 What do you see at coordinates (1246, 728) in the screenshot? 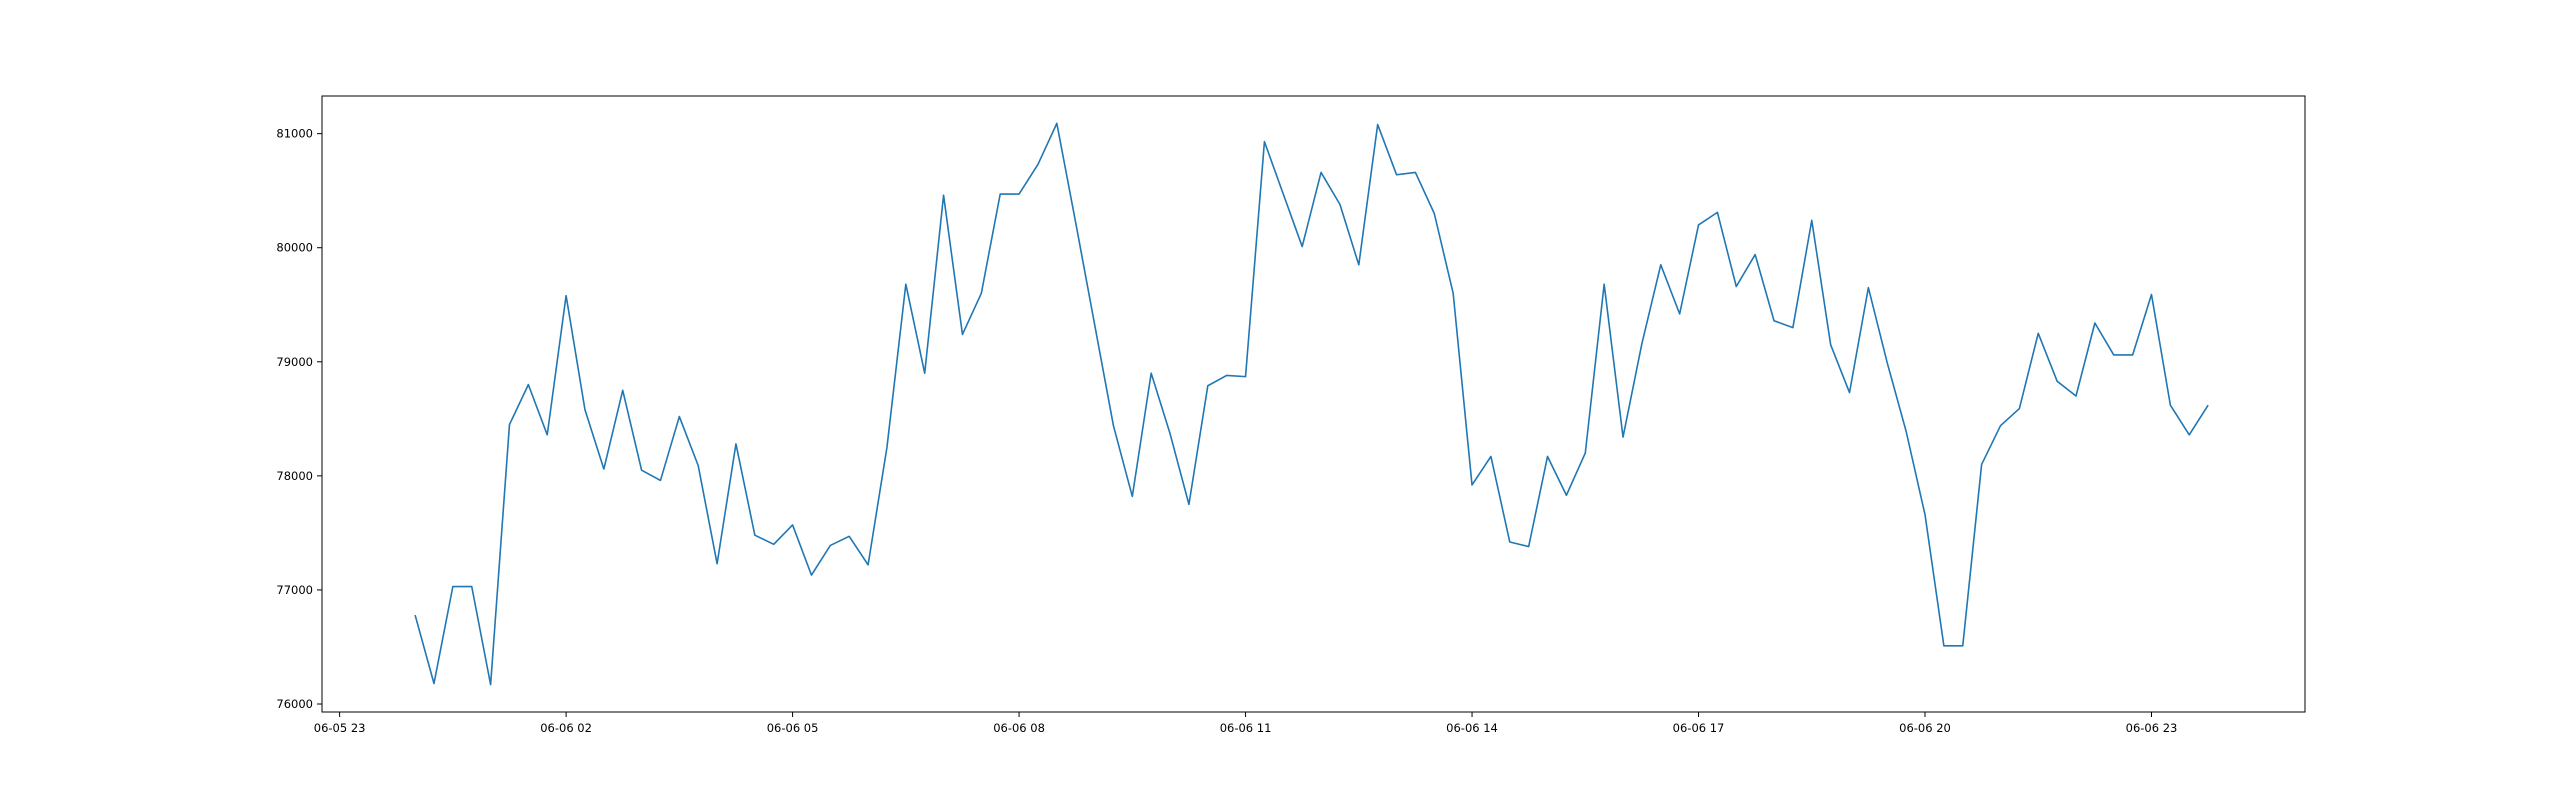
I see `x-tick-label: 06-06 11` at bounding box center [1246, 728].